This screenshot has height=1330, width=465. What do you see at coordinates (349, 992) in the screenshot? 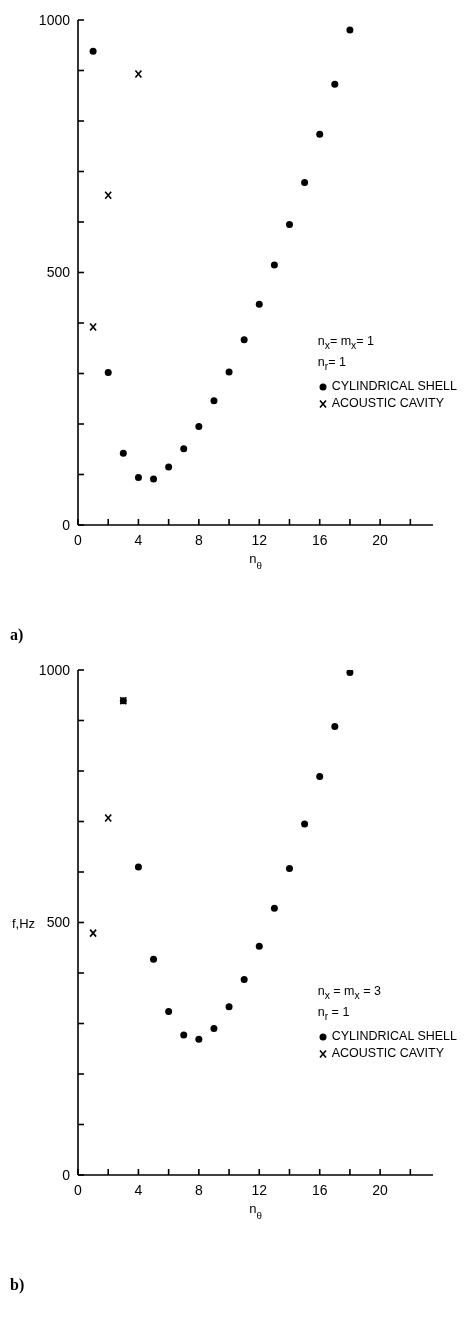
I see `annotation: n$_{x}$ = m$_{x}$ = 3` at bounding box center [349, 992].